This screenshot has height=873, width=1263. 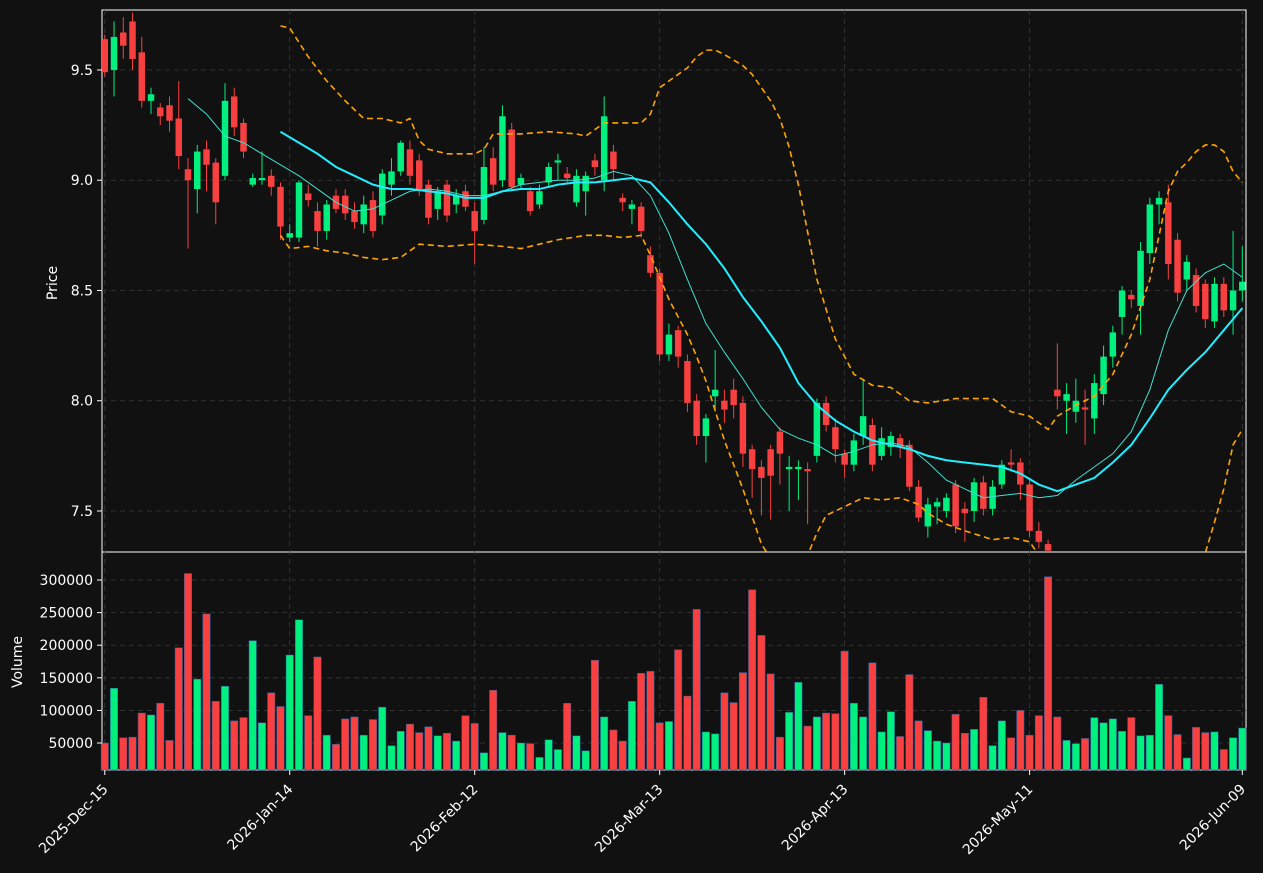 What do you see at coordinates (815, 818) in the screenshot?
I see `x-tick-label: 2026-Apr-13` at bounding box center [815, 818].